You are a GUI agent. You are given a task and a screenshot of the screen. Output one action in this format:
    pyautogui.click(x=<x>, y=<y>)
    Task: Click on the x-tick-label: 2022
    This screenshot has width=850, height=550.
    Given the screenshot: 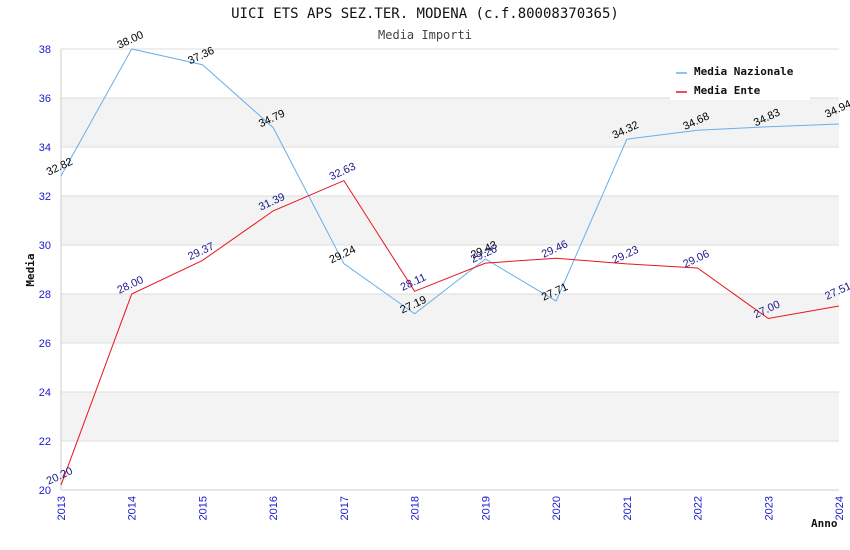 What is the action you would take?
    pyautogui.click(x=699, y=508)
    